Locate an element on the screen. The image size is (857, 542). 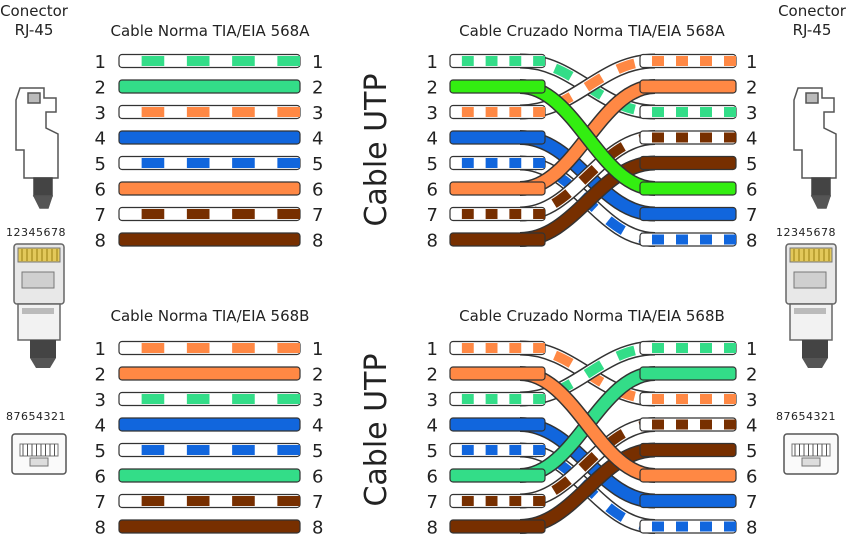
left-connector-subtitle: RJ-45 is located at coordinates (34, 30).